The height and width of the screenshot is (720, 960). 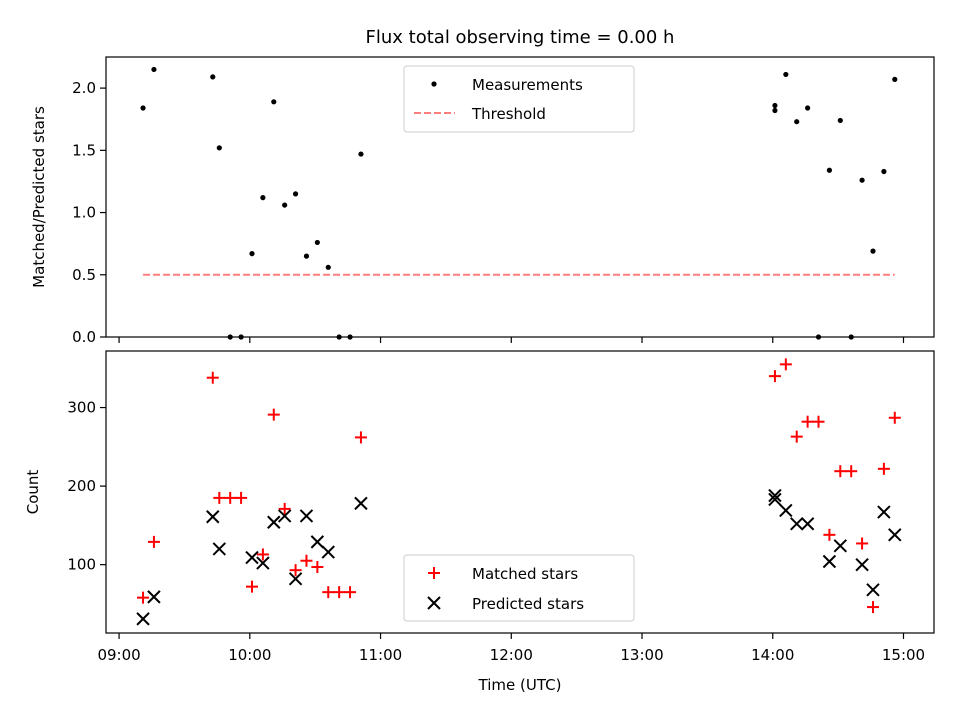 I want to click on legend-predicted-marker, so click(x=434, y=603).